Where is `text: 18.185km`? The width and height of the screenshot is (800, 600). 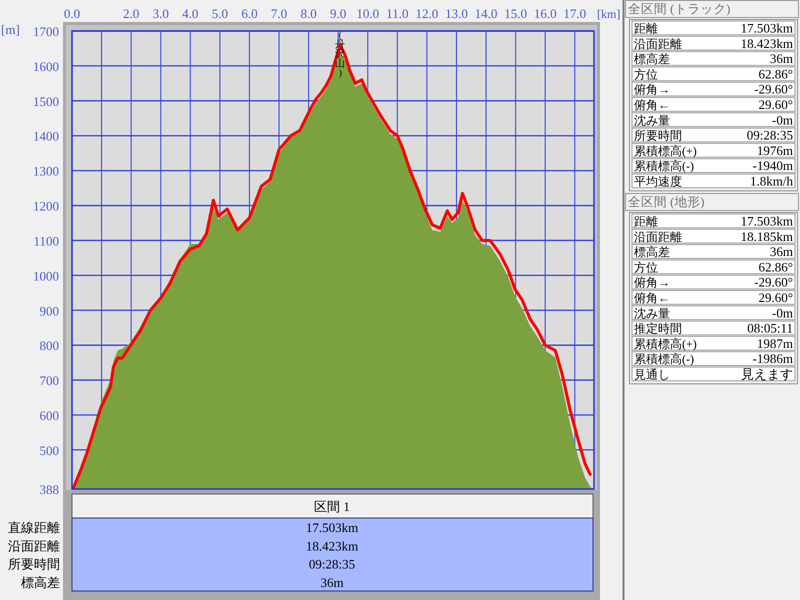 text: 18.185km is located at coordinates (766, 236).